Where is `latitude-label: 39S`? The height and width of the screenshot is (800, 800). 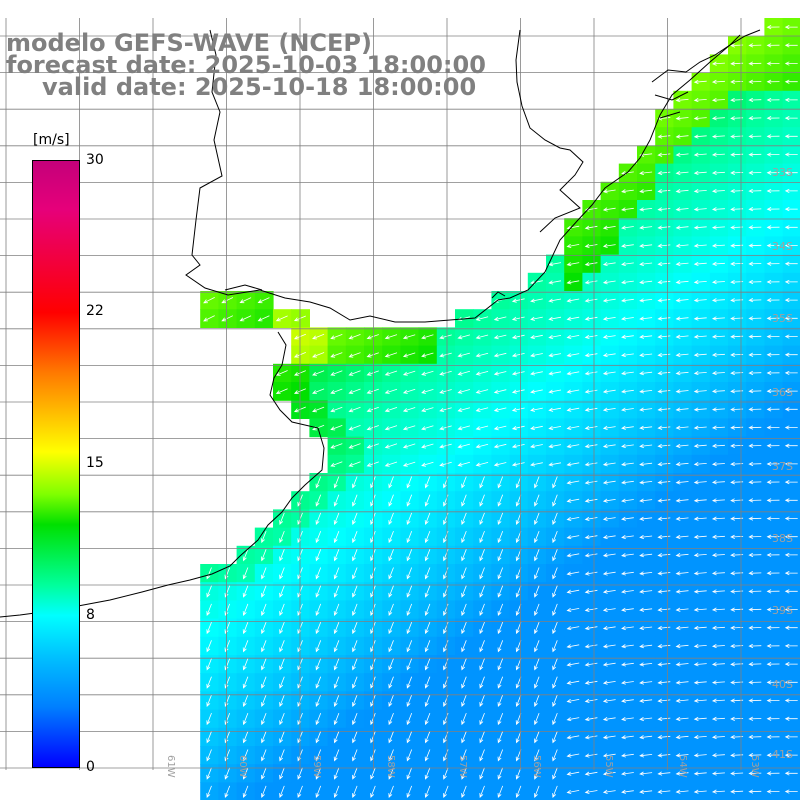
latitude-label: 39S is located at coordinates (782, 610).